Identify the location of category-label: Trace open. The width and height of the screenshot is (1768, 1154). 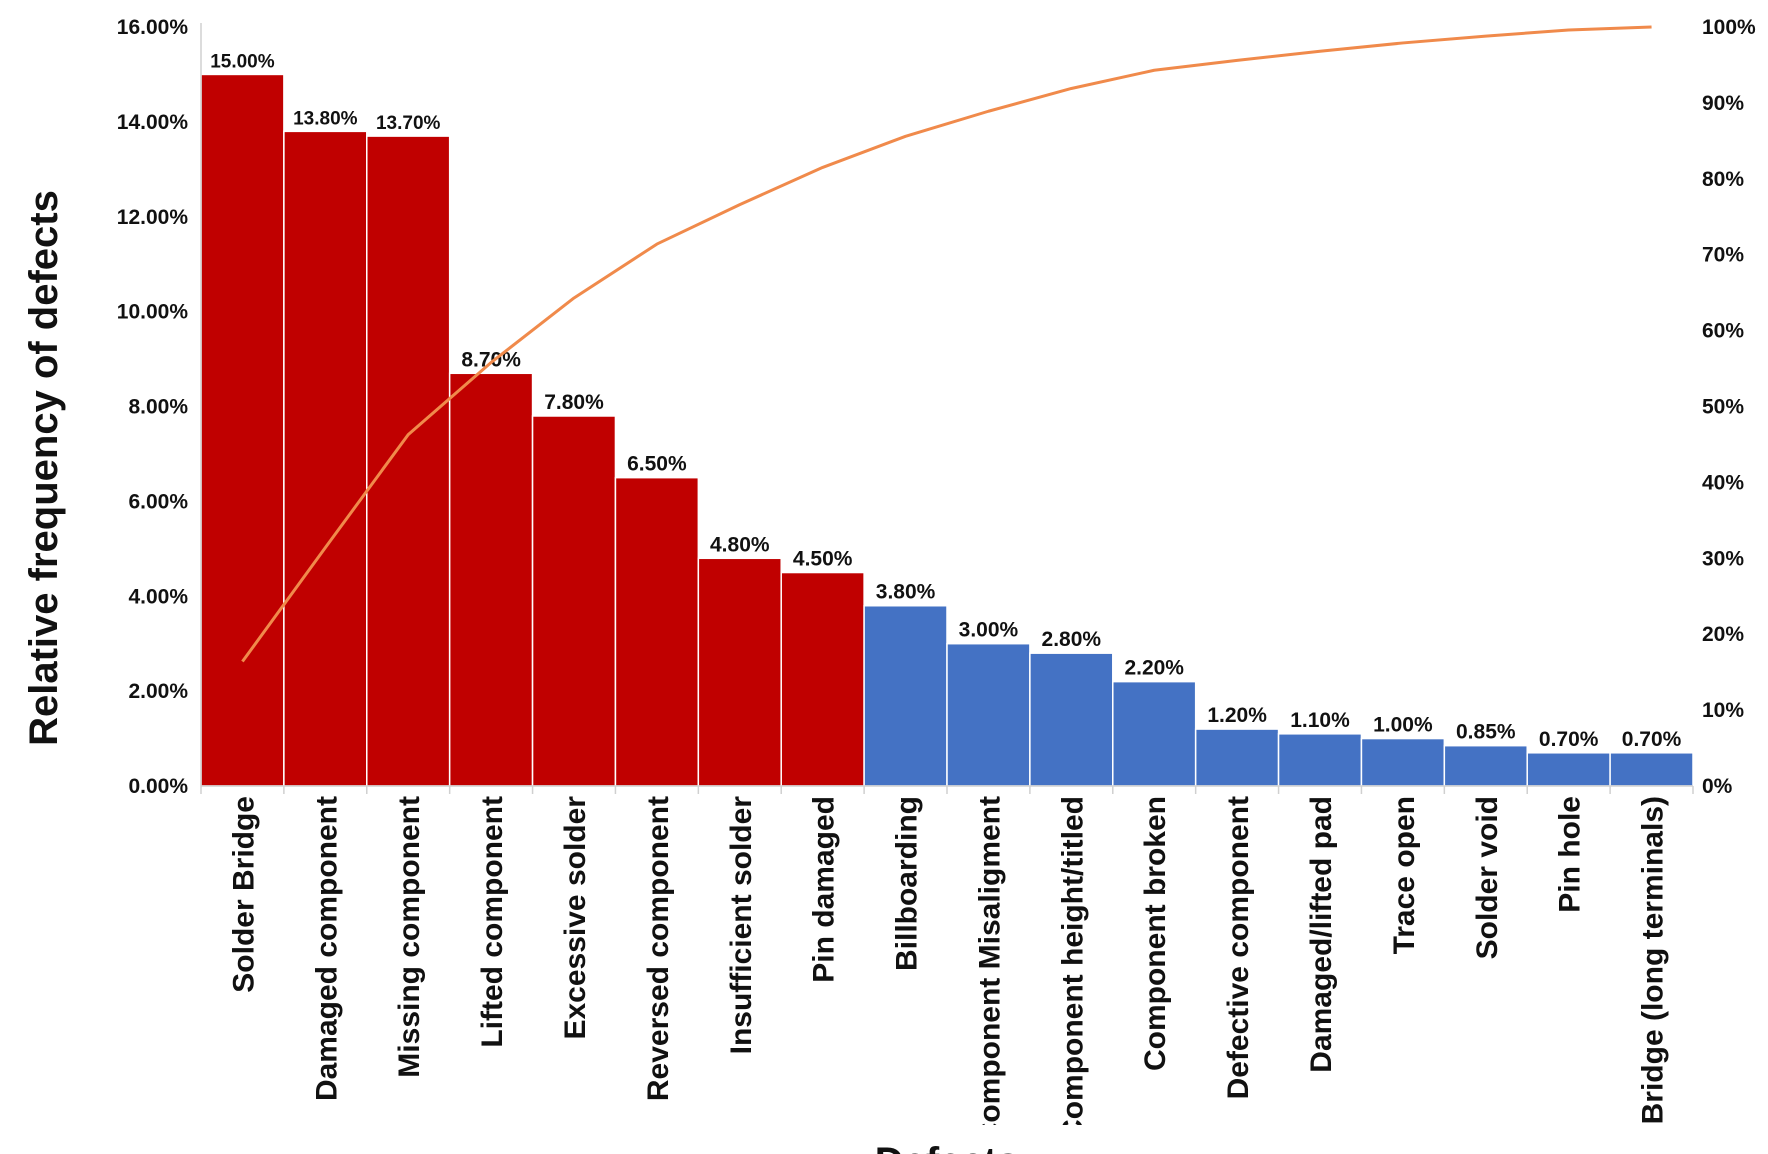
(1404, 875).